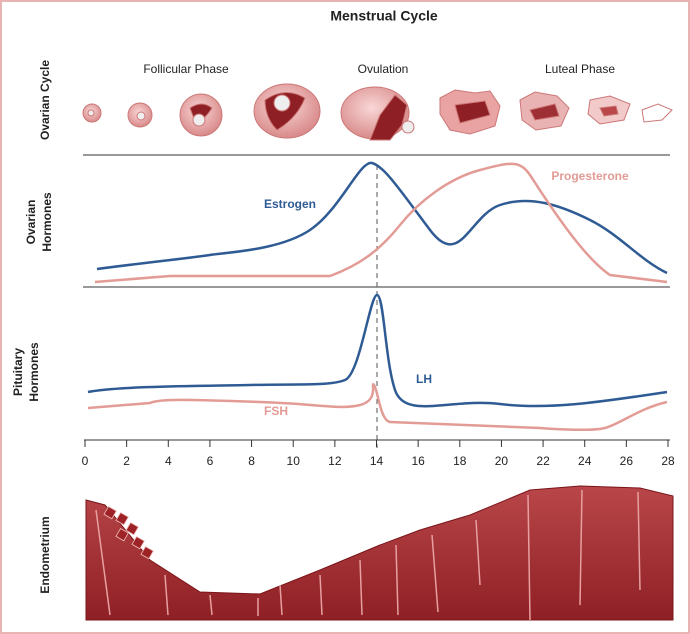 Image resolution: width=690 pixels, height=634 pixels. I want to click on tick-label: 0, so click(85, 461).